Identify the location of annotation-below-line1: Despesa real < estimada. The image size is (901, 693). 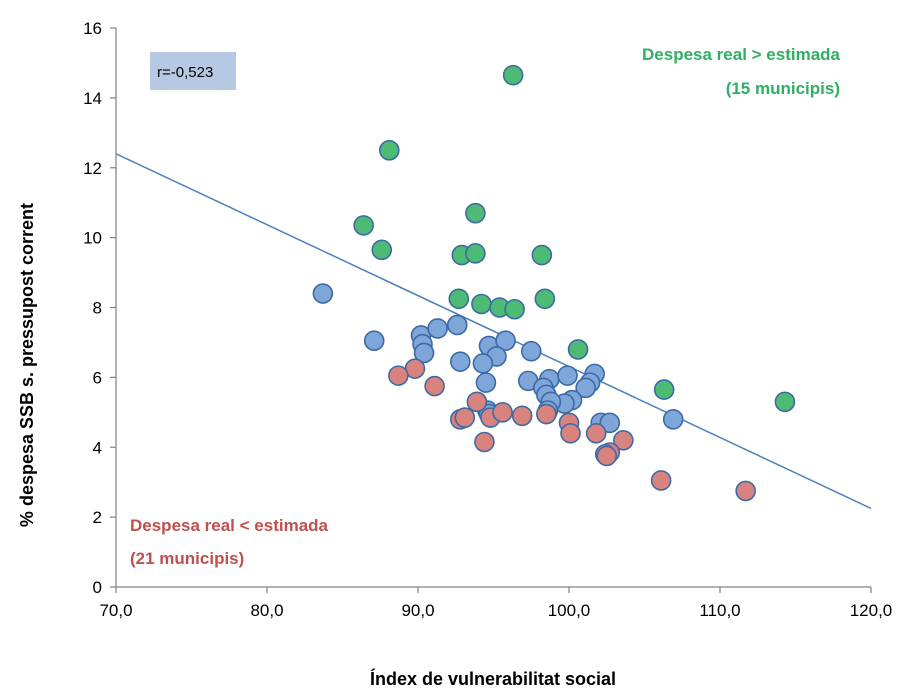
(229, 525).